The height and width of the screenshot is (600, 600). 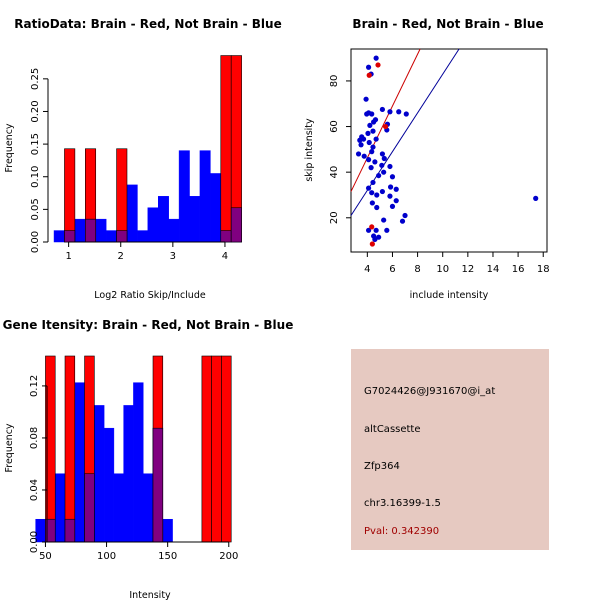 I want to click on intensity-axes: 50 100 150 200 0.00 0.04 0.08 0.12, so click(x=133, y=468).